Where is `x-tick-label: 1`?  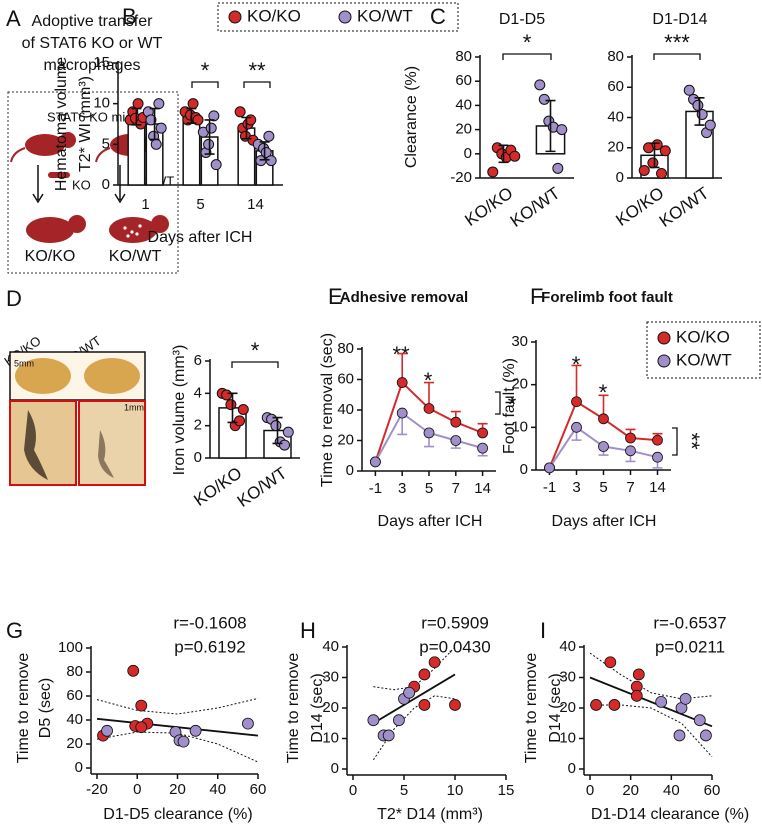 x-tick-label: 1 is located at coordinates (145, 204).